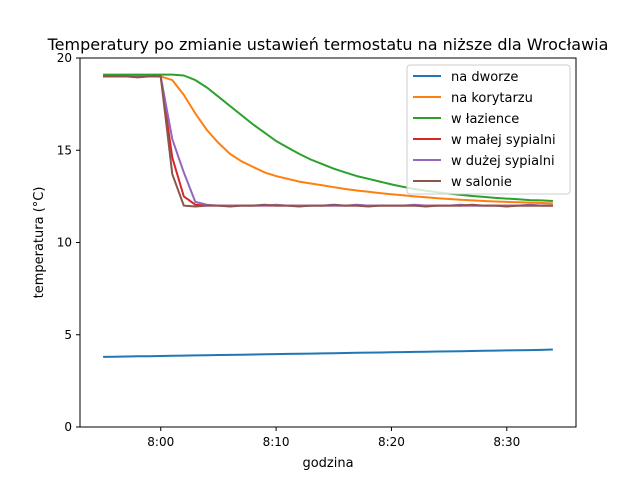 This screenshot has height=480, width=640. What do you see at coordinates (492, 98) in the screenshot?
I see `legend-label: na korytarzu` at bounding box center [492, 98].